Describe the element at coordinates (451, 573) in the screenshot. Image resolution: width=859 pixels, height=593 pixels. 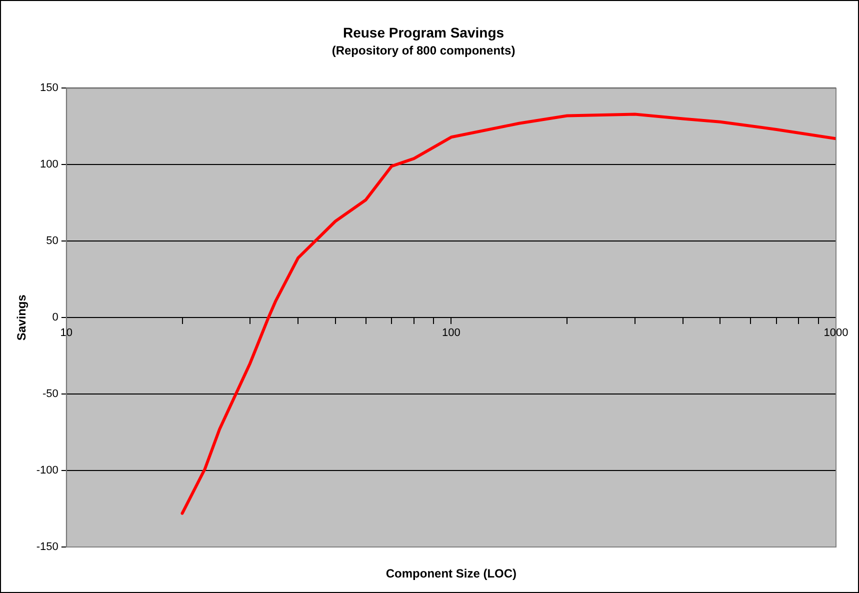
I see `x-axis-title: Component Size (LOC)` at that location.